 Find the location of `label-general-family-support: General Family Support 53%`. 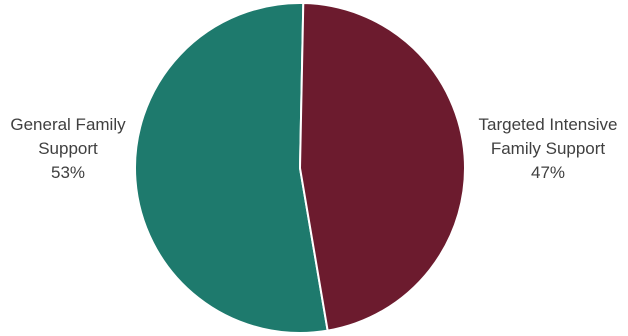

label-general-family-support: General Family Support 53% is located at coordinates (68, 148).